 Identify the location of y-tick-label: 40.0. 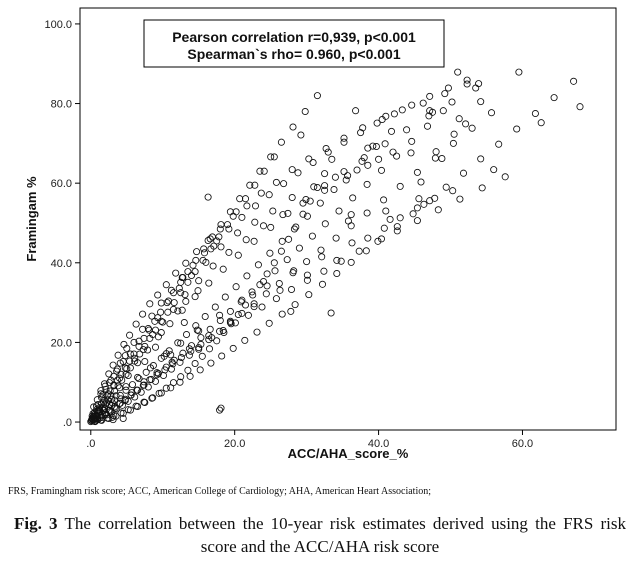
(61, 264).